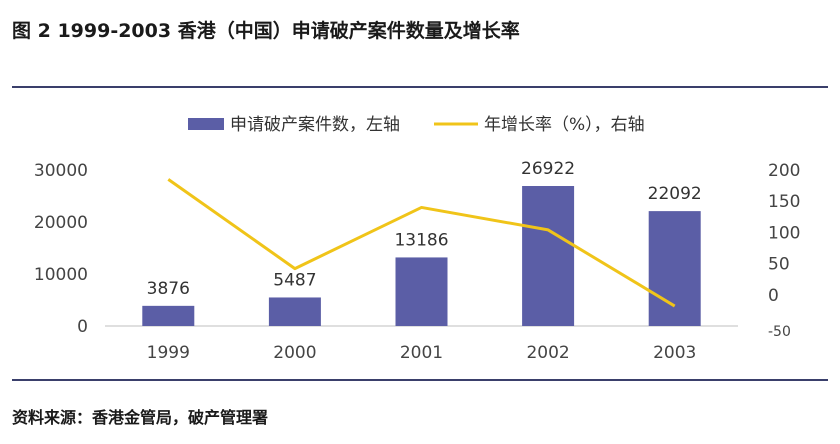 This screenshot has width=840, height=444. What do you see at coordinates (168, 289) in the screenshot?
I see `bar-data-label: 3876` at bounding box center [168, 289].